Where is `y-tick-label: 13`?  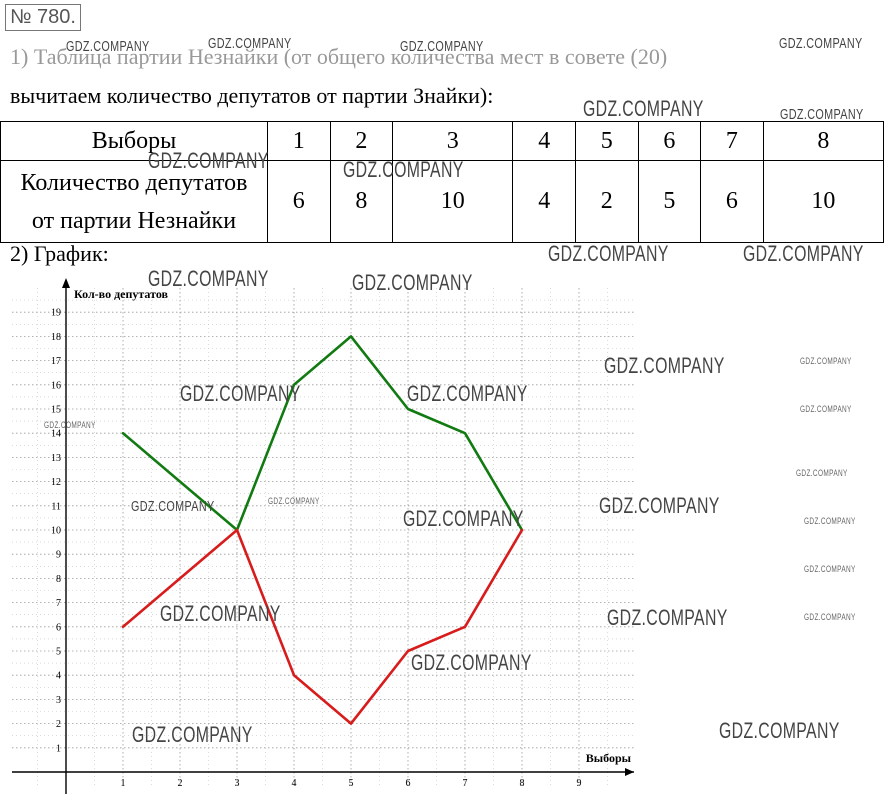
y-tick-label: 13 is located at coordinates (56, 458).